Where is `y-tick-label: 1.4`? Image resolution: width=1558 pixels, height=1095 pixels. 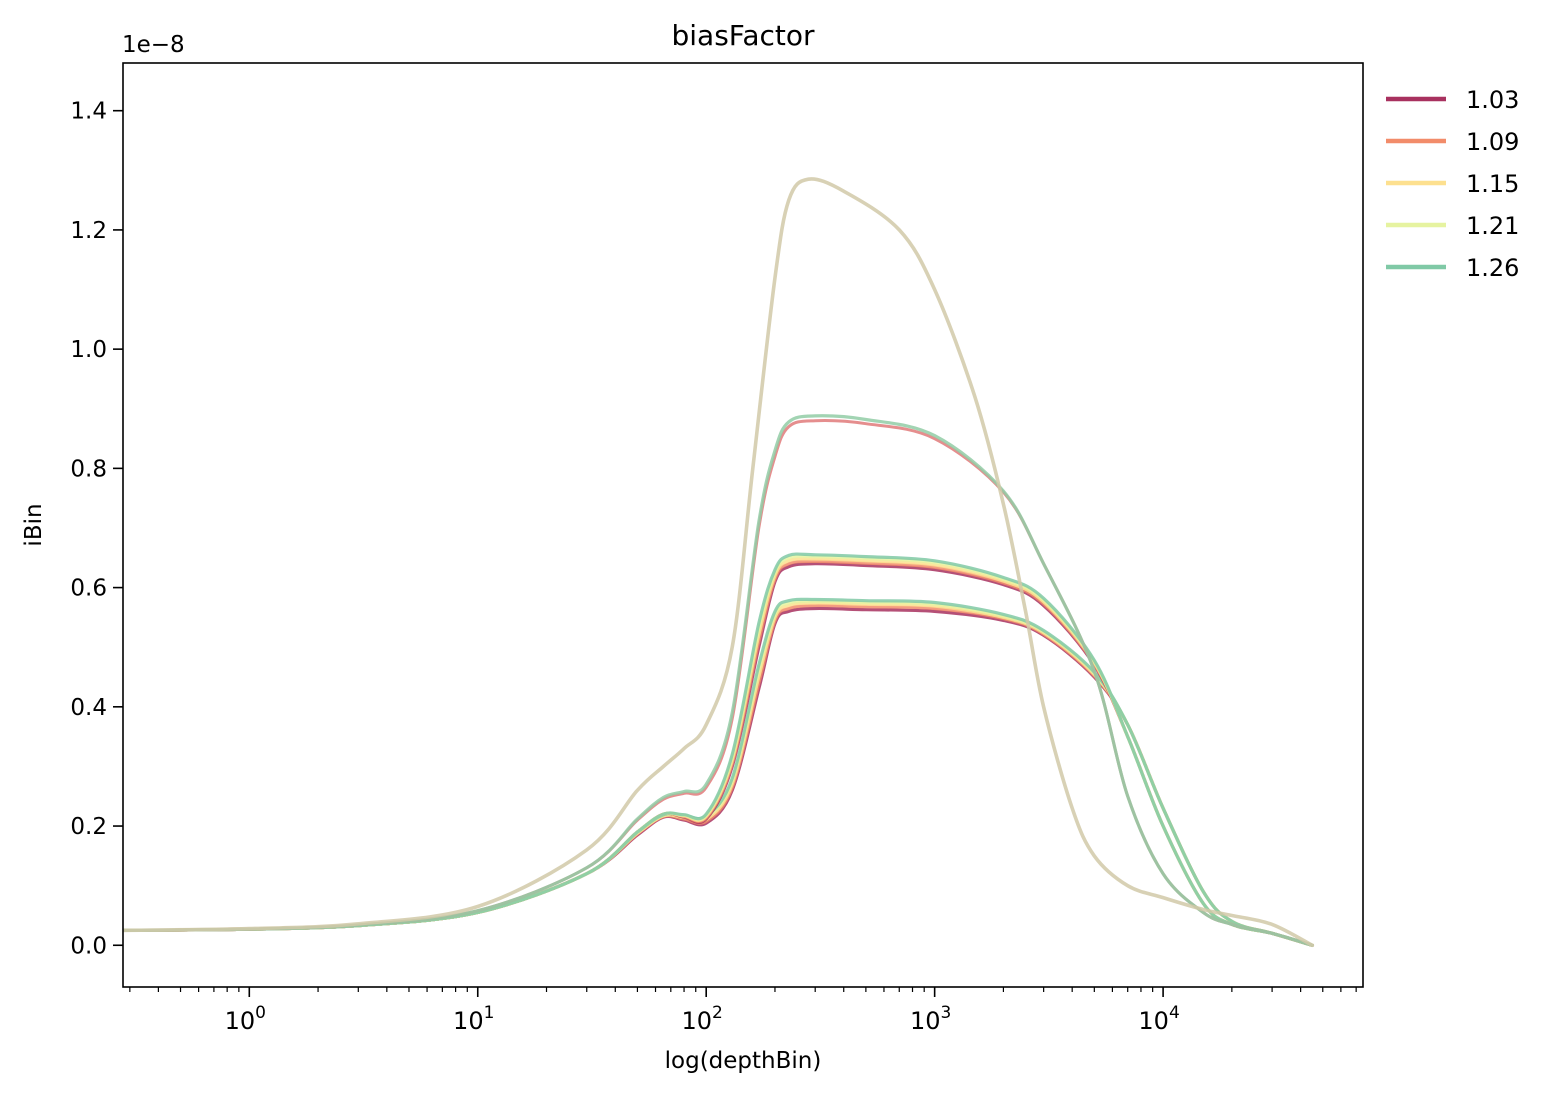 y-tick-label: 1.4 is located at coordinates (88, 112).